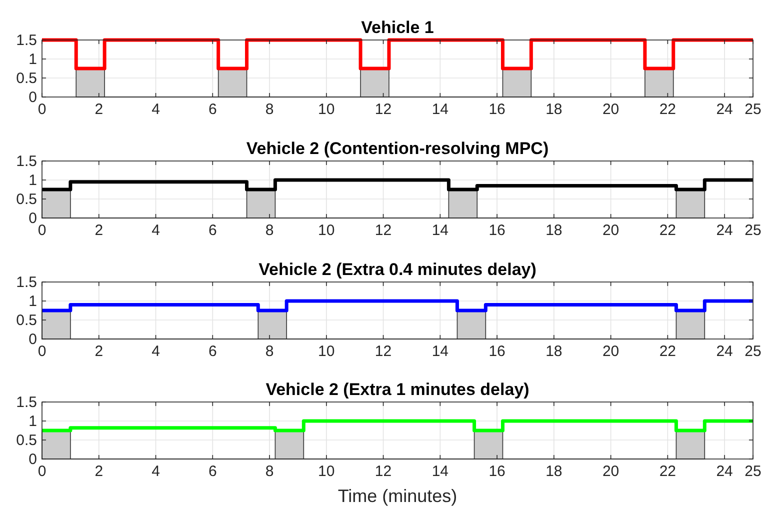  I want to click on chart-title: Vehicle 2 (Extra 1 minutes delay), so click(398, 389).